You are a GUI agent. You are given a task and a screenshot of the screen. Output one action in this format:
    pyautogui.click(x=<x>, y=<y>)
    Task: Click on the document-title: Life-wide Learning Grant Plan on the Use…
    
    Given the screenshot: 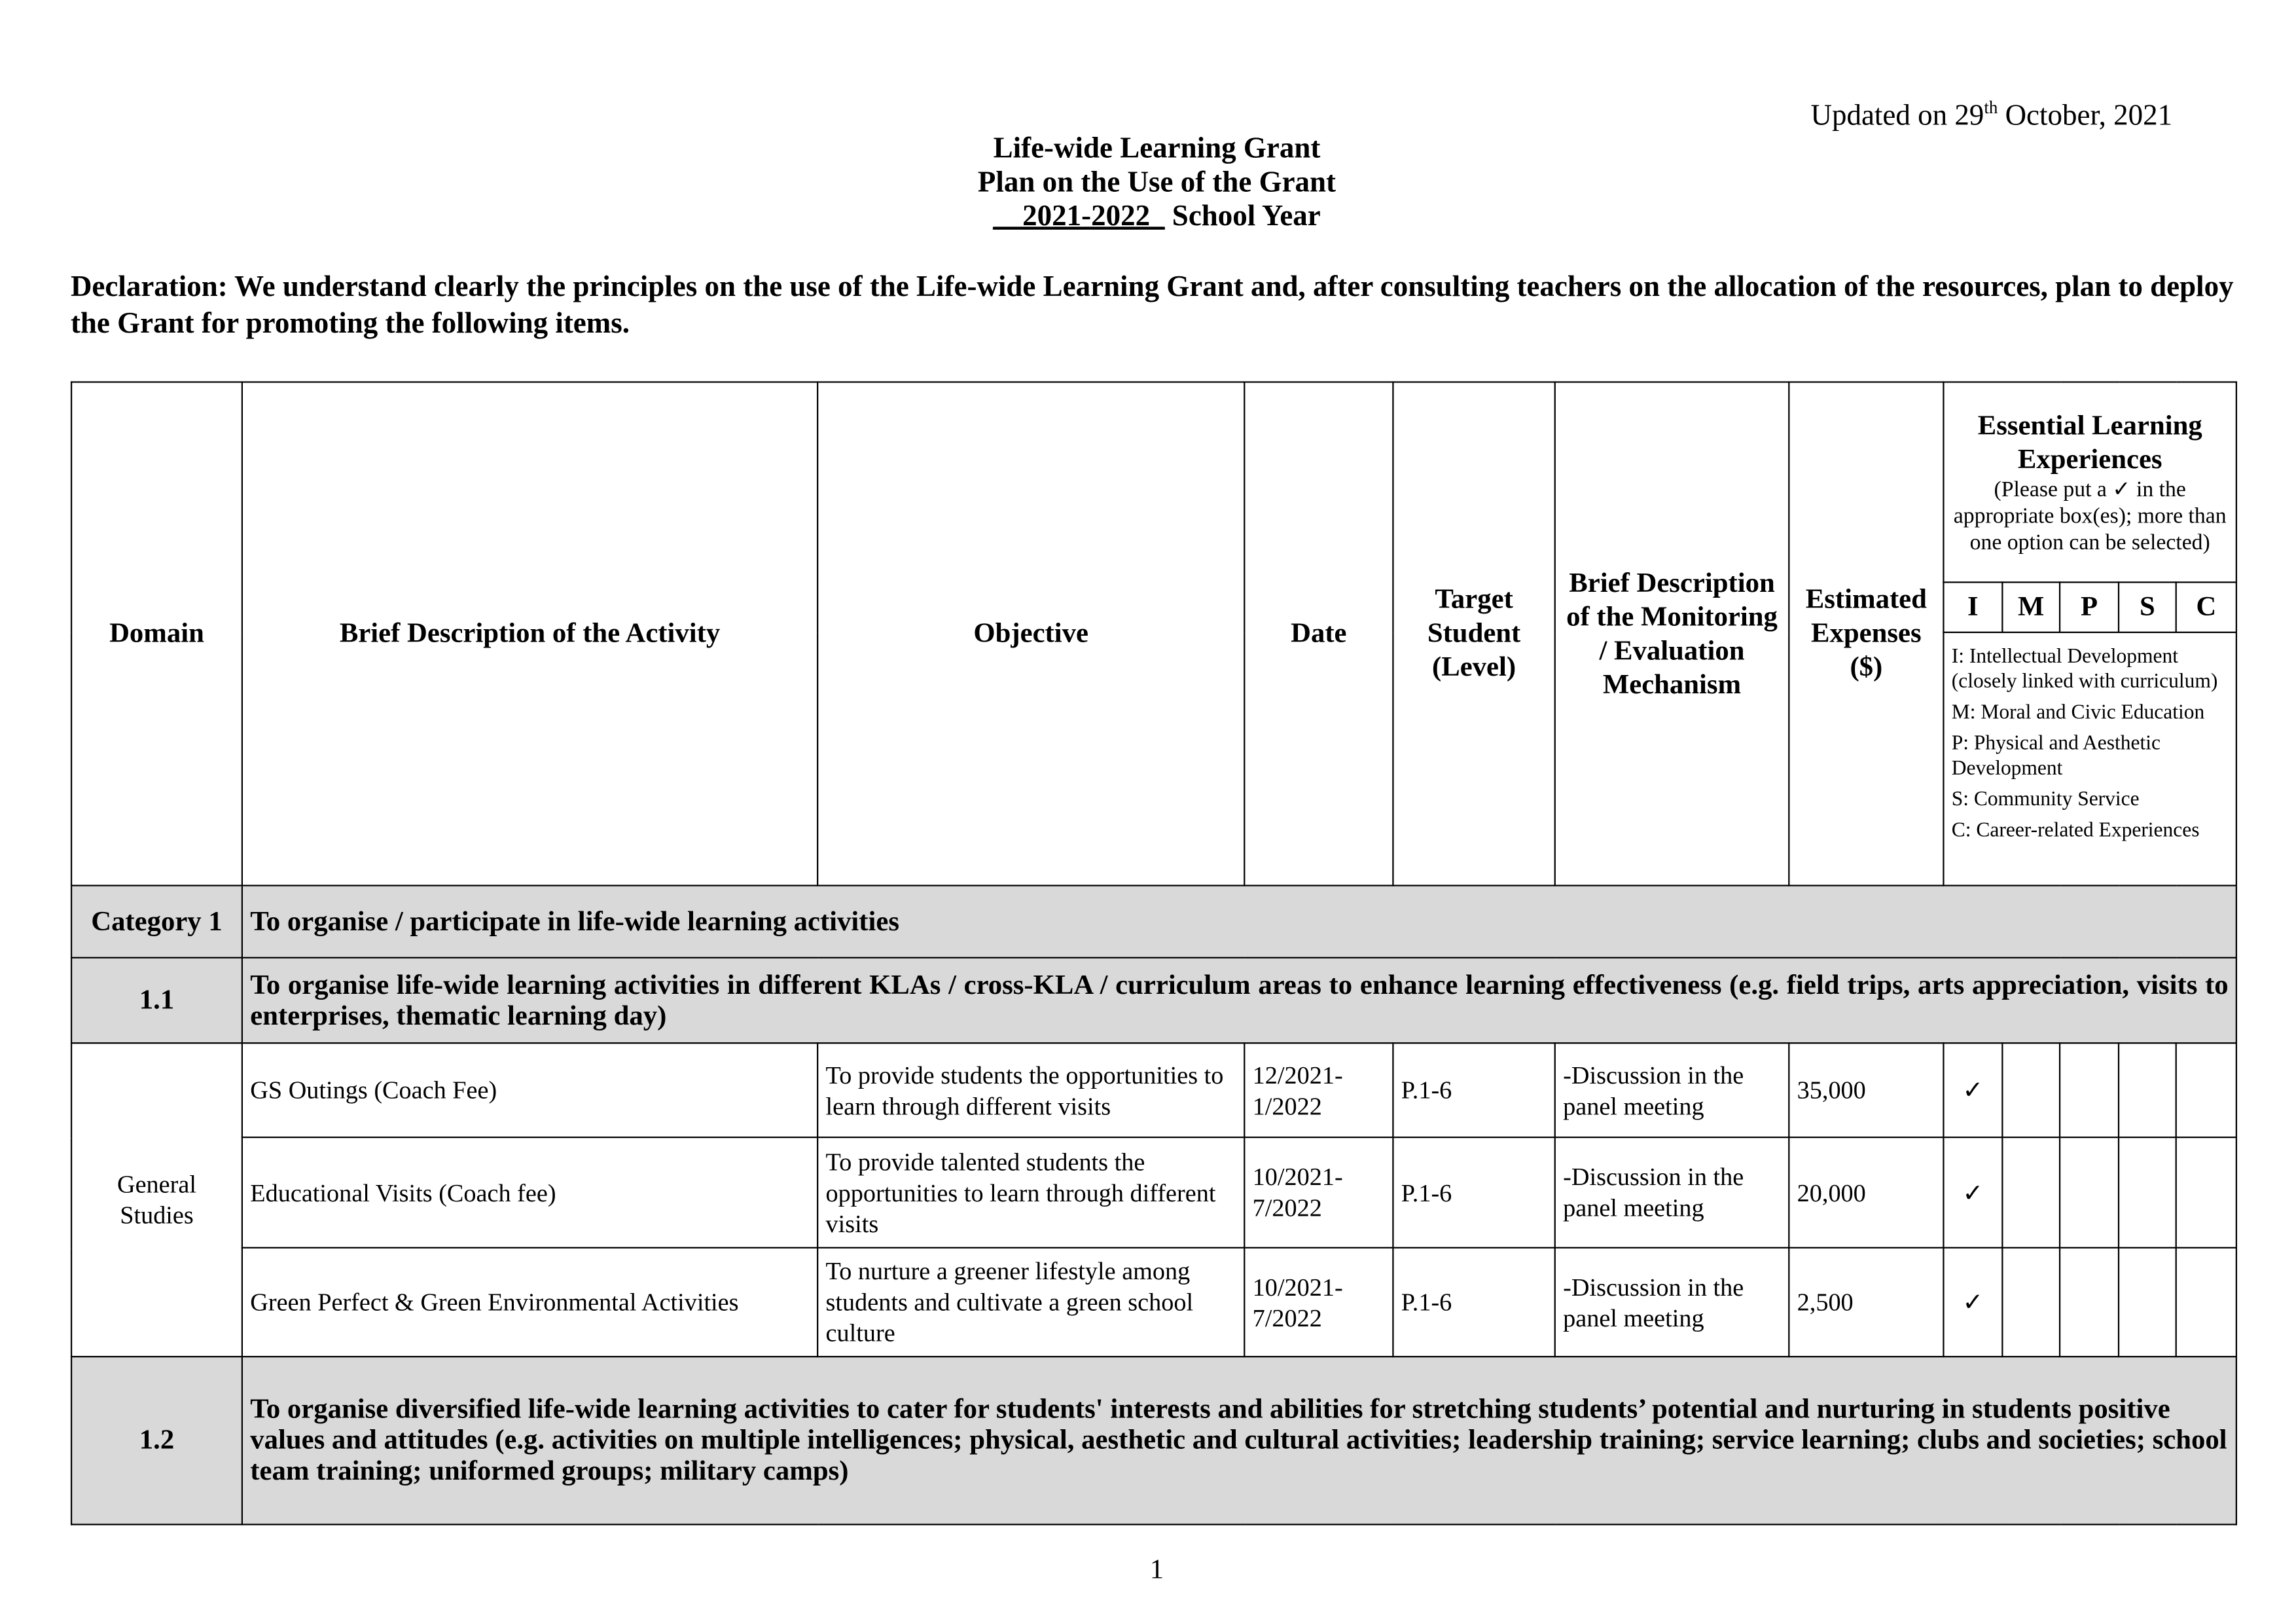 What is the action you would take?
    pyautogui.click(x=1156, y=182)
    